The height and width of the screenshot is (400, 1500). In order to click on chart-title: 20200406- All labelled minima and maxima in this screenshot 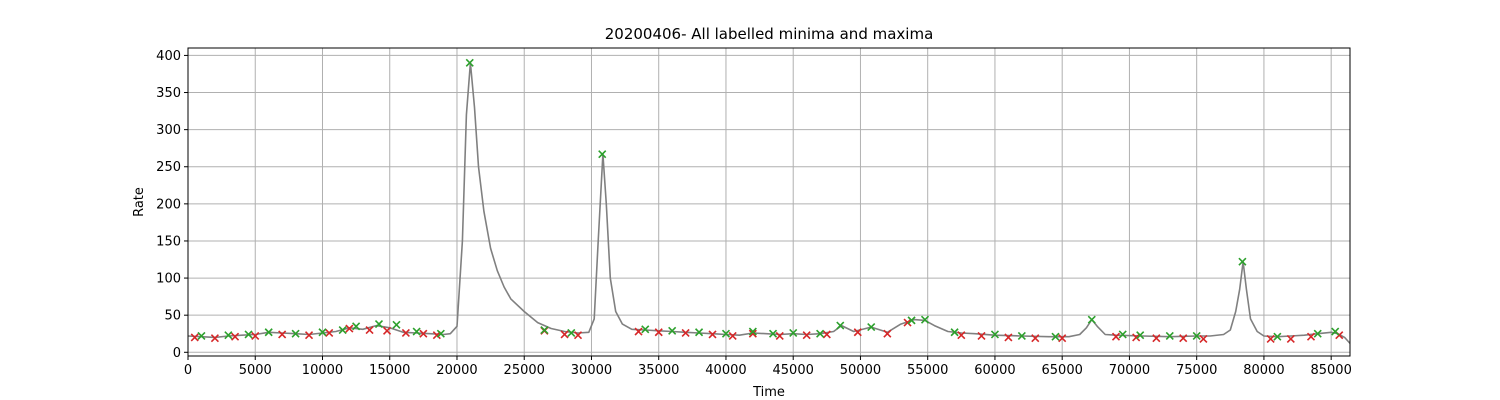, I will do `click(769, 34)`.